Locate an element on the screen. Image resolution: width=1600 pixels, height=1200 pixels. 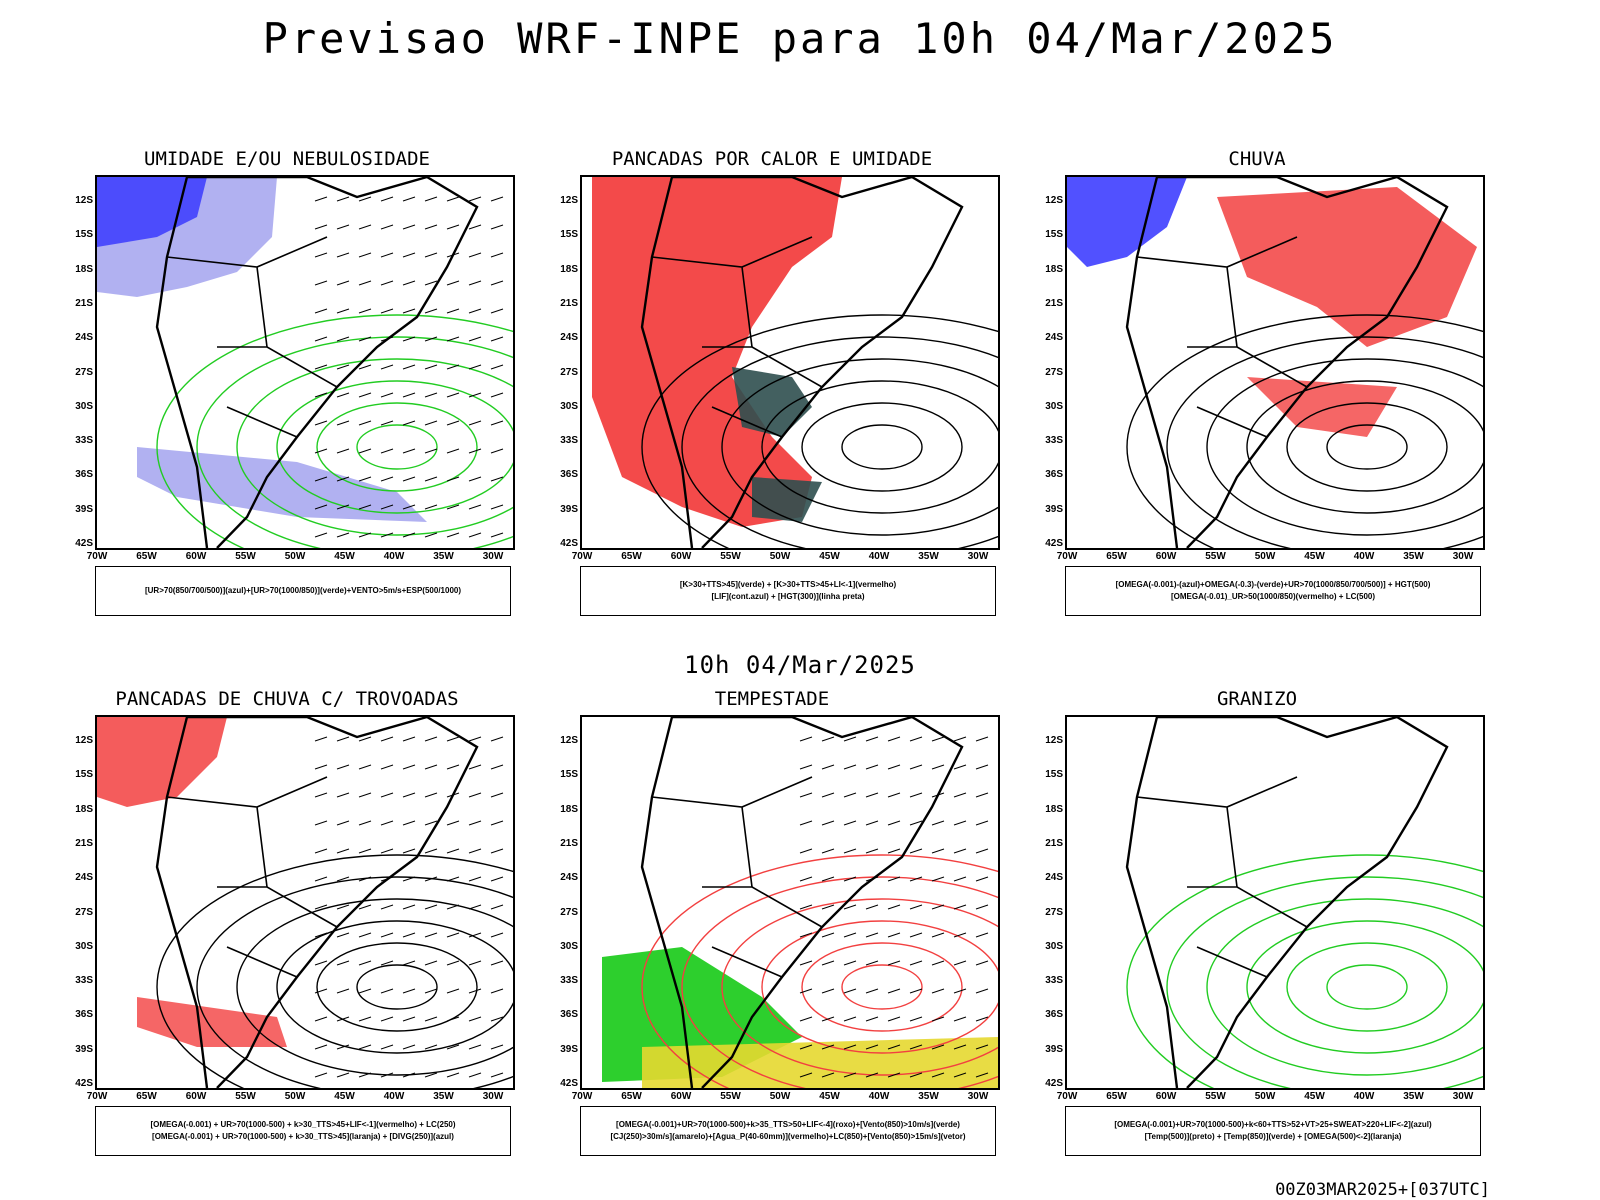
lat-tick: 36S is located at coordinates (569, 475).